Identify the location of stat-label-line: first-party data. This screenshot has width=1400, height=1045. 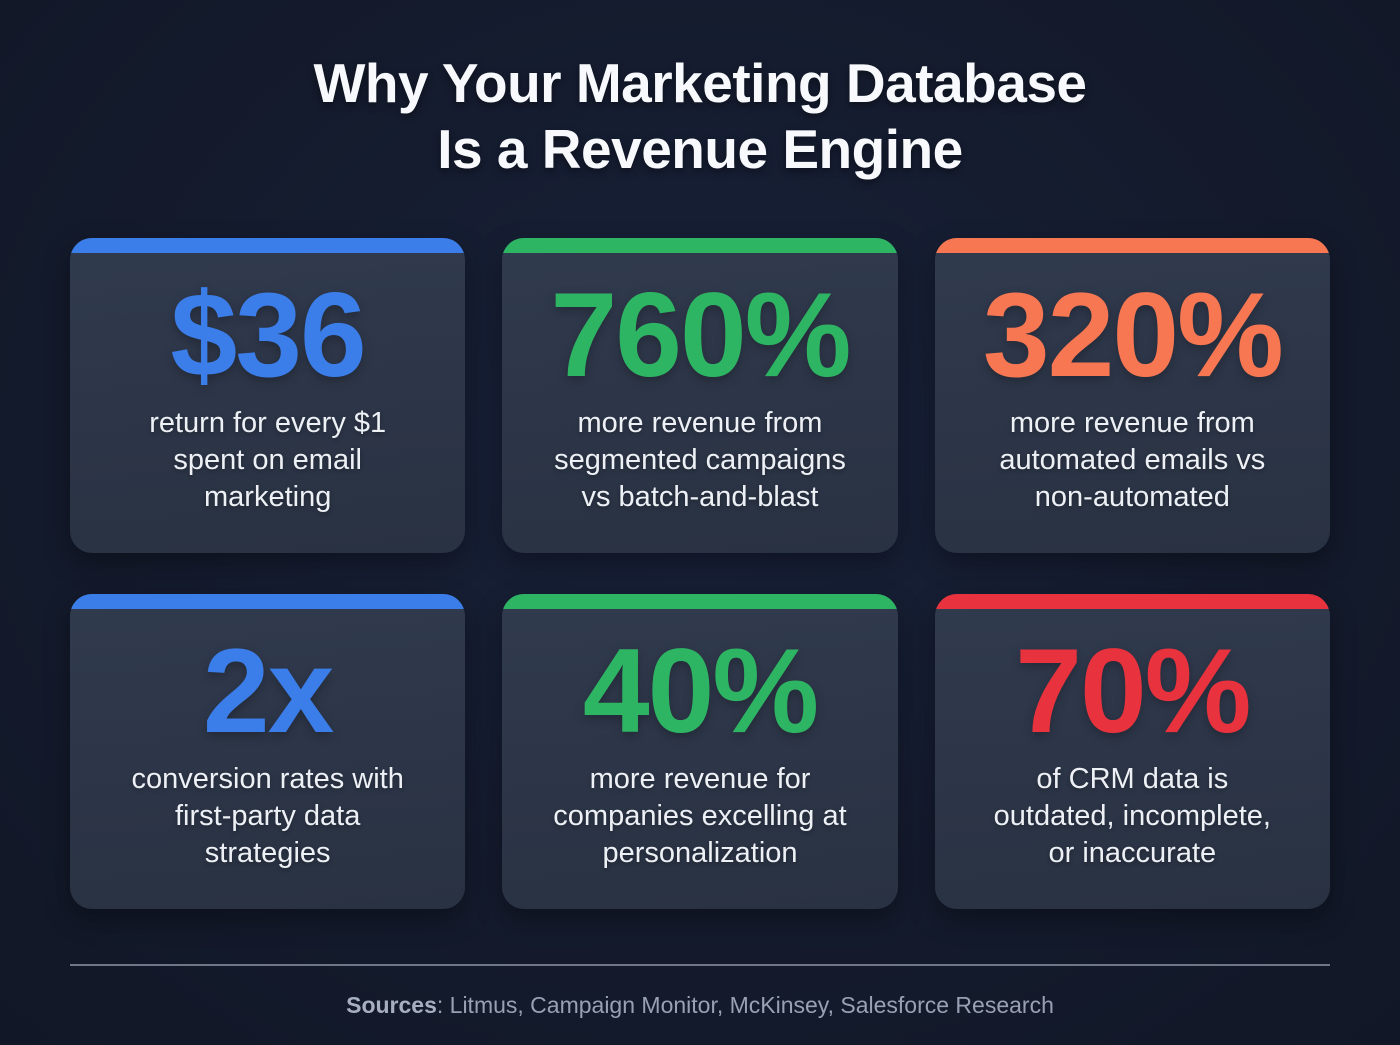
(267, 815).